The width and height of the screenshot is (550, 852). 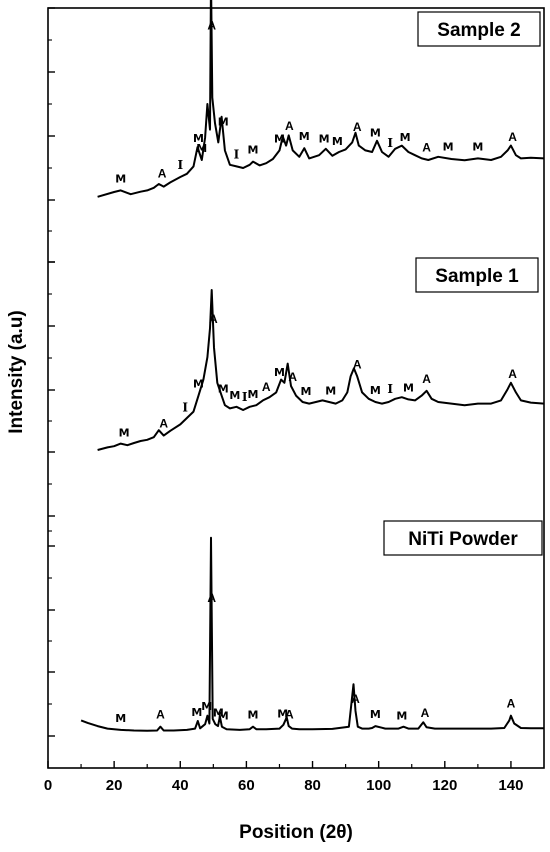 I want to click on x-axis-title: Position (2θ), so click(x=296, y=832).